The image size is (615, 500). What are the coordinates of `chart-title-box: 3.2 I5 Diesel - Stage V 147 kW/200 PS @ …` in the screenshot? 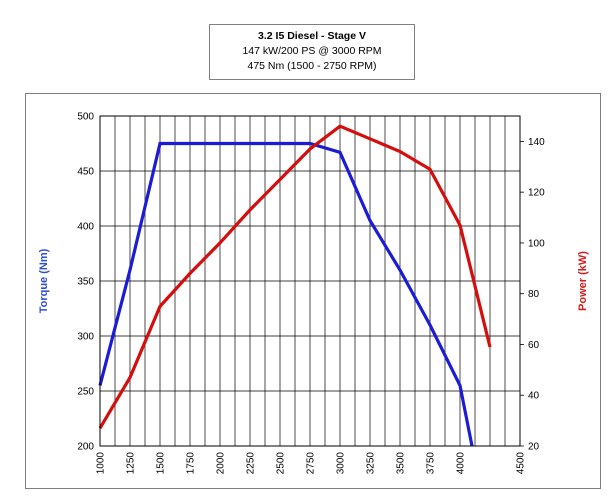 It's located at (312, 52).